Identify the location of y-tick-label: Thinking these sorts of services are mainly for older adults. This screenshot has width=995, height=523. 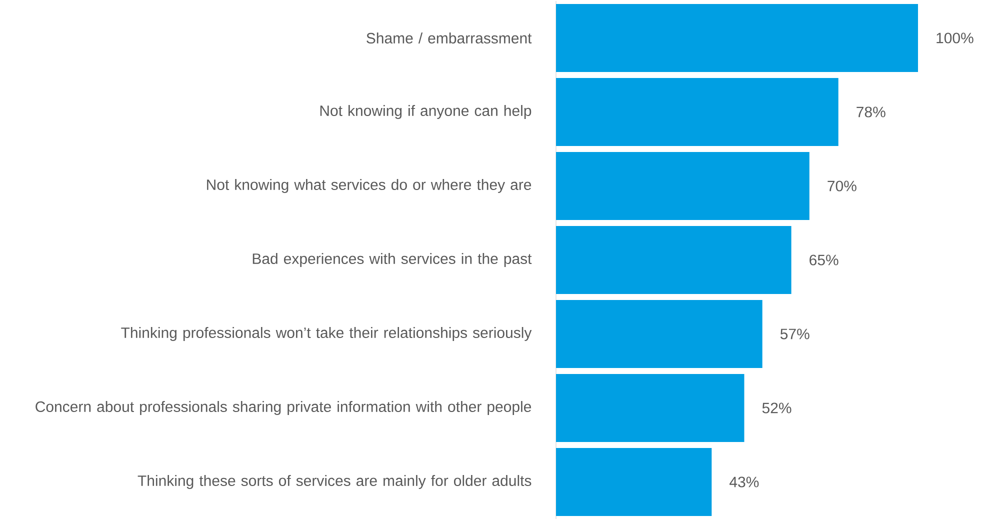
(335, 482).